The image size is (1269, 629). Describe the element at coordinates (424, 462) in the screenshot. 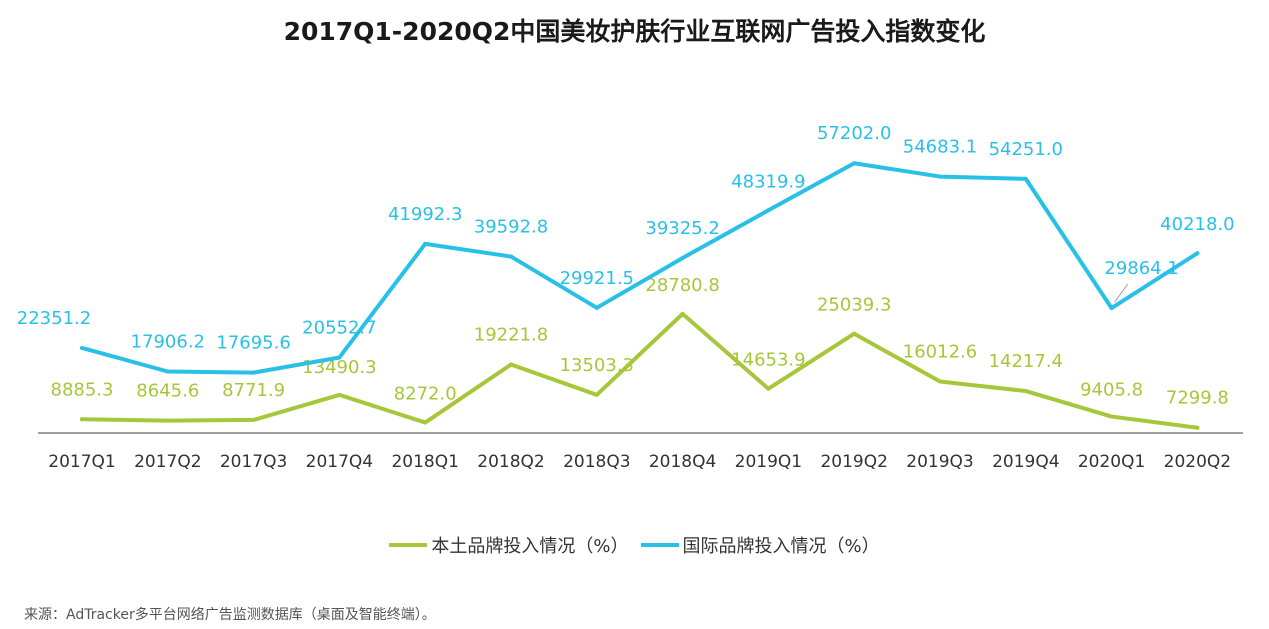

I see `x-tick-label: 2018Q1` at that location.